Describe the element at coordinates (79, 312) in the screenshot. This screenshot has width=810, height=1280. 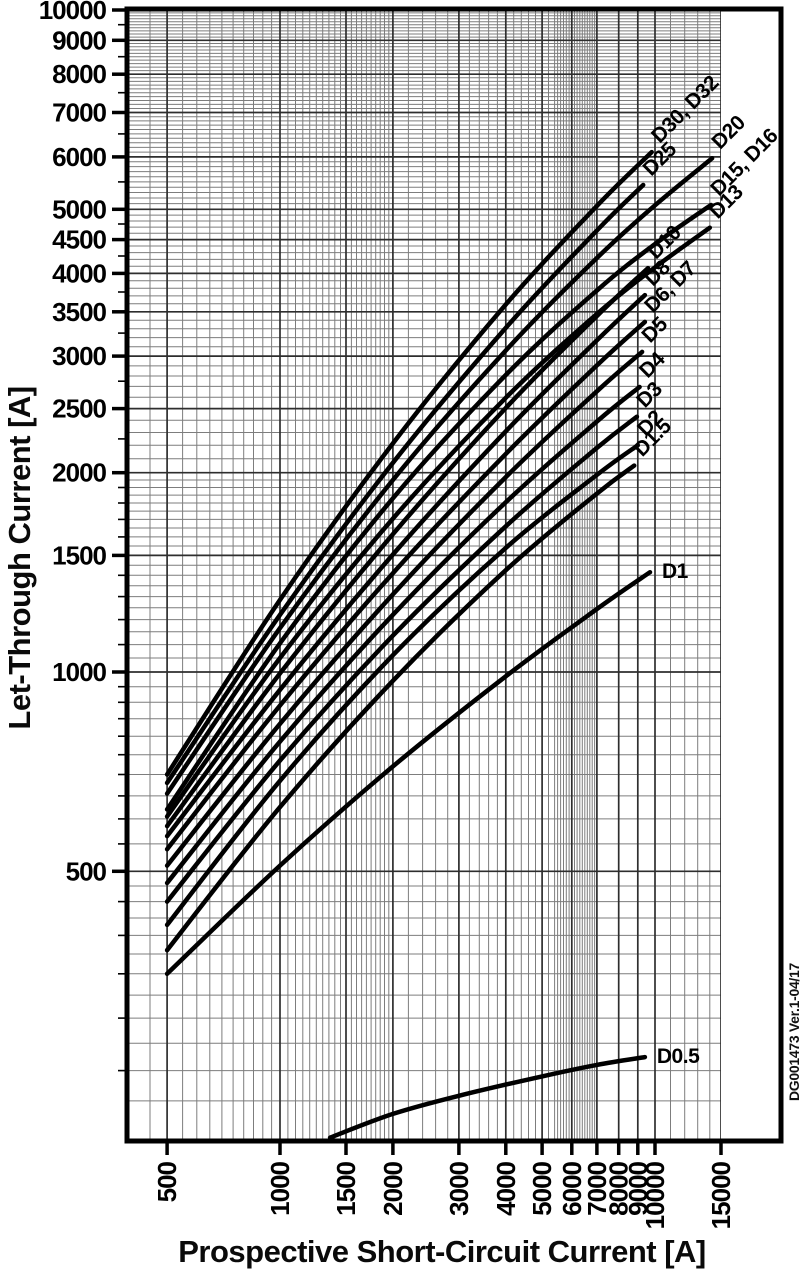
I see `y-tick-label: 3500` at that location.